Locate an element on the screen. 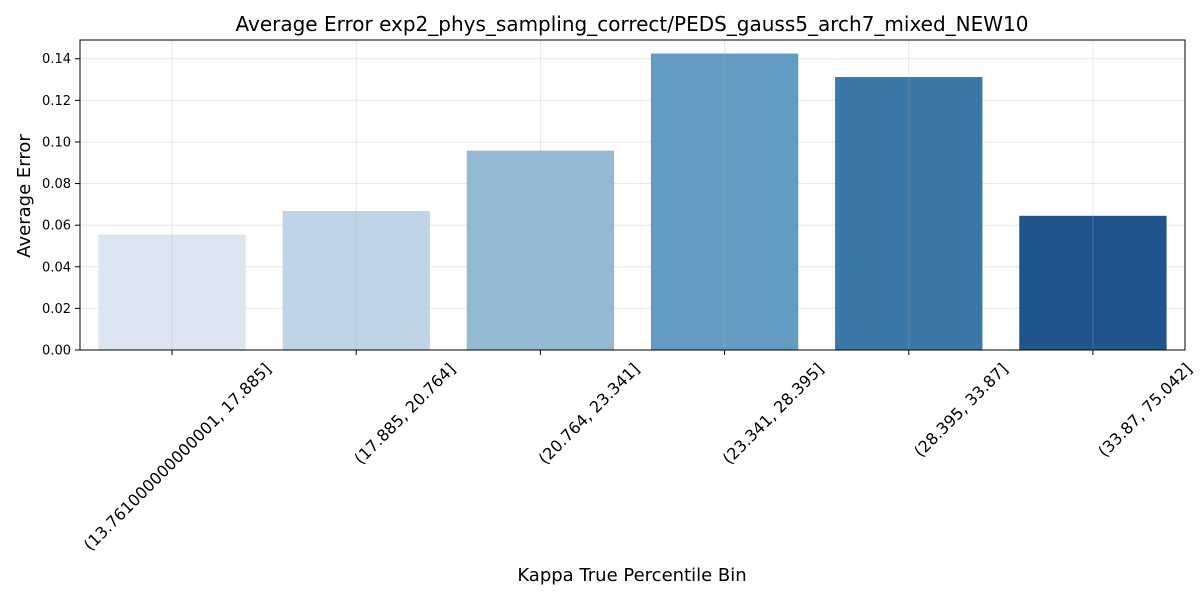 The width and height of the screenshot is (1200, 600). y-tick-label: 0.06 is located at coordinates (56, 226).